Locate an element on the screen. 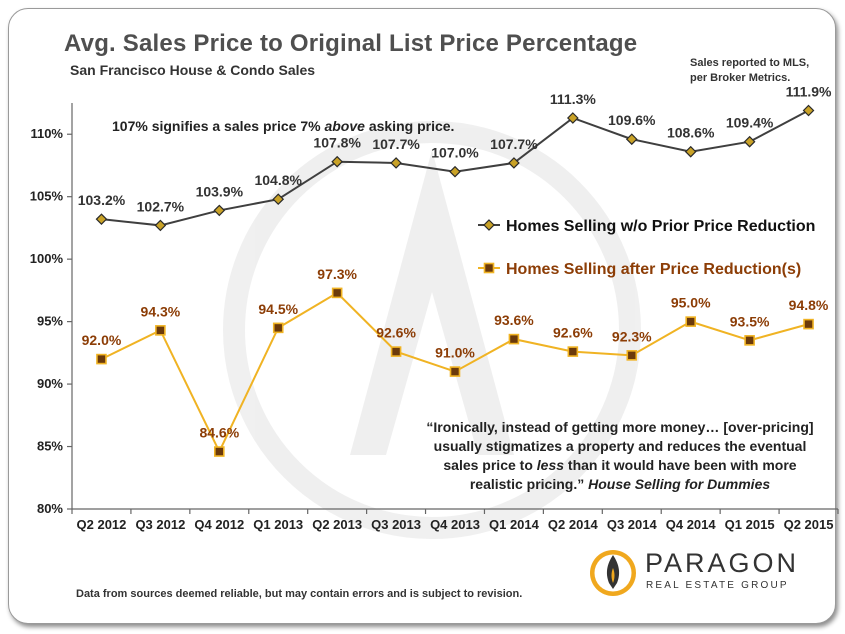 The height and width of the screenshot is (634, 845). data-label: 104.8% is located at coordinates (278, 180).